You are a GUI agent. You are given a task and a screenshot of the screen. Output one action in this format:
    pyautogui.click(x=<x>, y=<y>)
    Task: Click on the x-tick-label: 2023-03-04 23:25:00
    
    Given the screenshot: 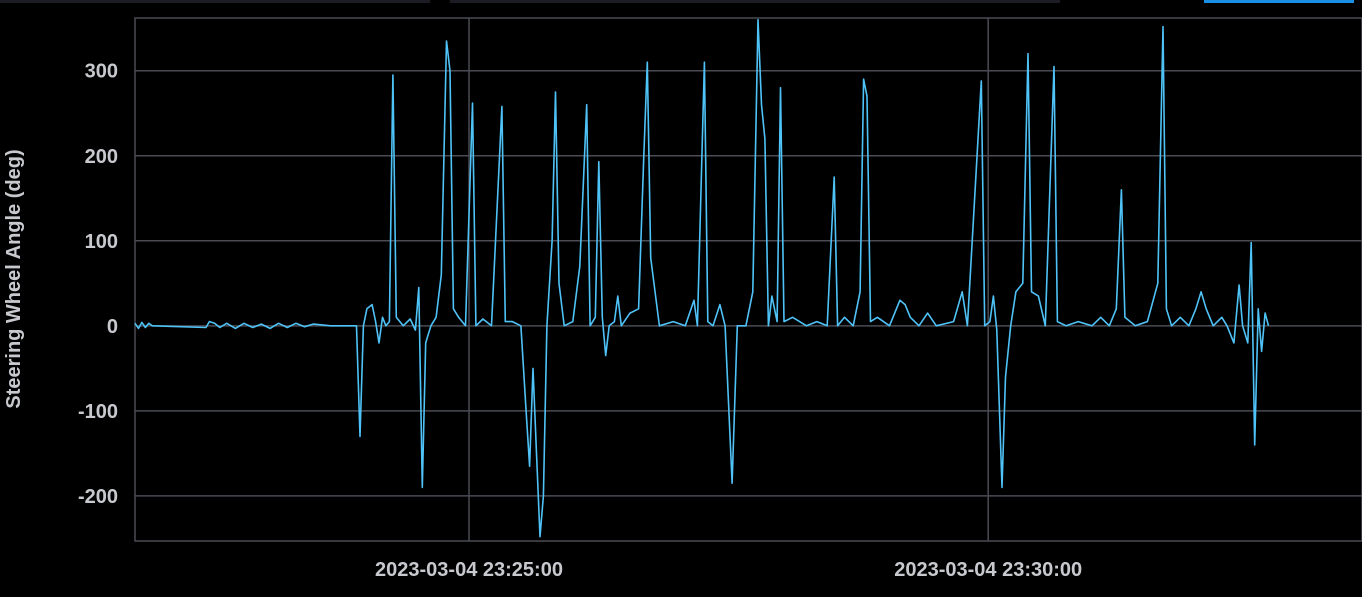 What is the action you would take?
    pyautogui.click(x=469, y=570)
    